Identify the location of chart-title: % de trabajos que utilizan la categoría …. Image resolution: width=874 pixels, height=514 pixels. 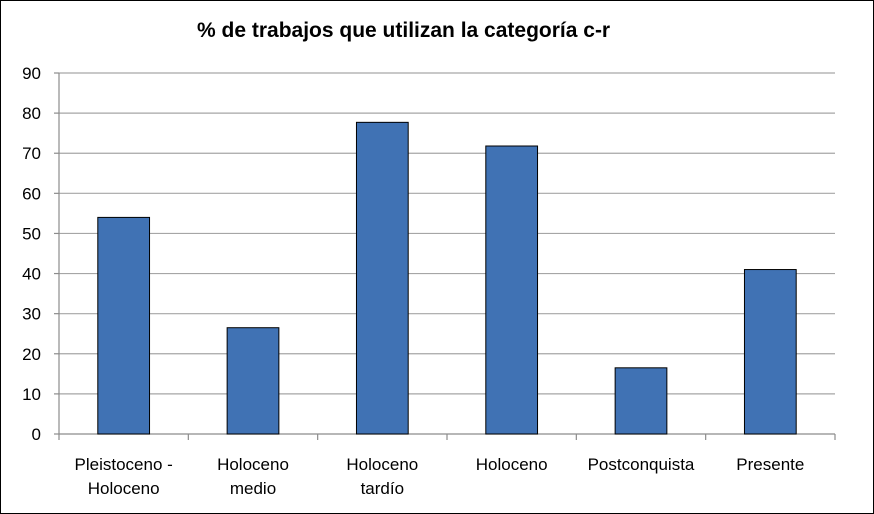
(404, 30).